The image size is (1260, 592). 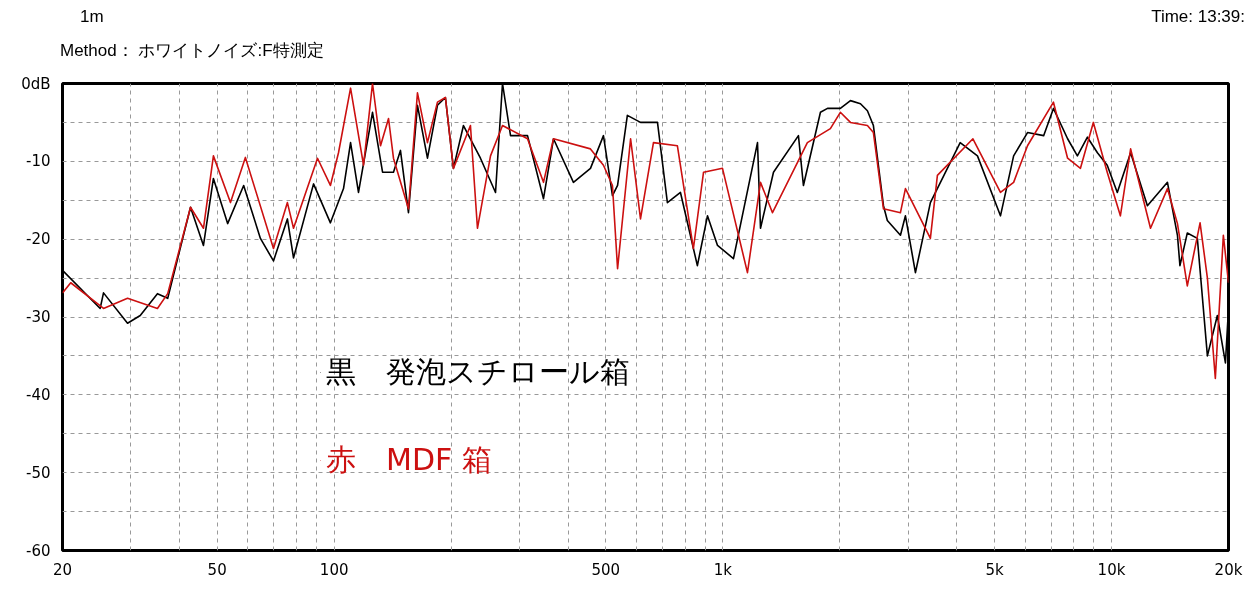 I want to click on x-tick-label: 20k, so click(x=1228, y=569).